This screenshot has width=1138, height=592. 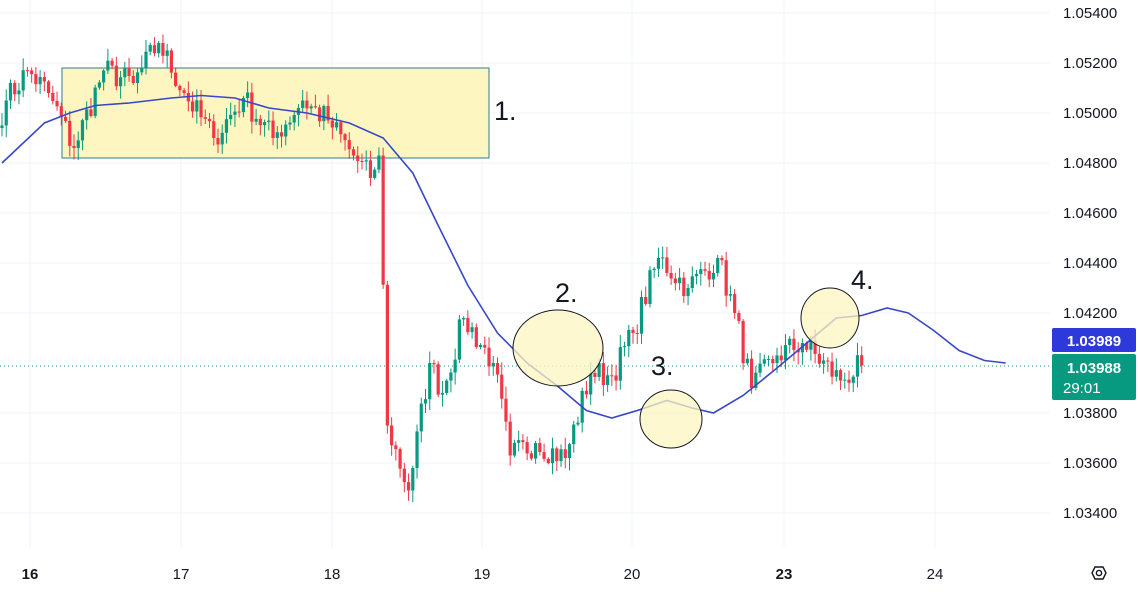 What do you see at coordinates (784, 574) in the screenshot?
I see `x-tick-label: 23` at bounding box center [784, 574].